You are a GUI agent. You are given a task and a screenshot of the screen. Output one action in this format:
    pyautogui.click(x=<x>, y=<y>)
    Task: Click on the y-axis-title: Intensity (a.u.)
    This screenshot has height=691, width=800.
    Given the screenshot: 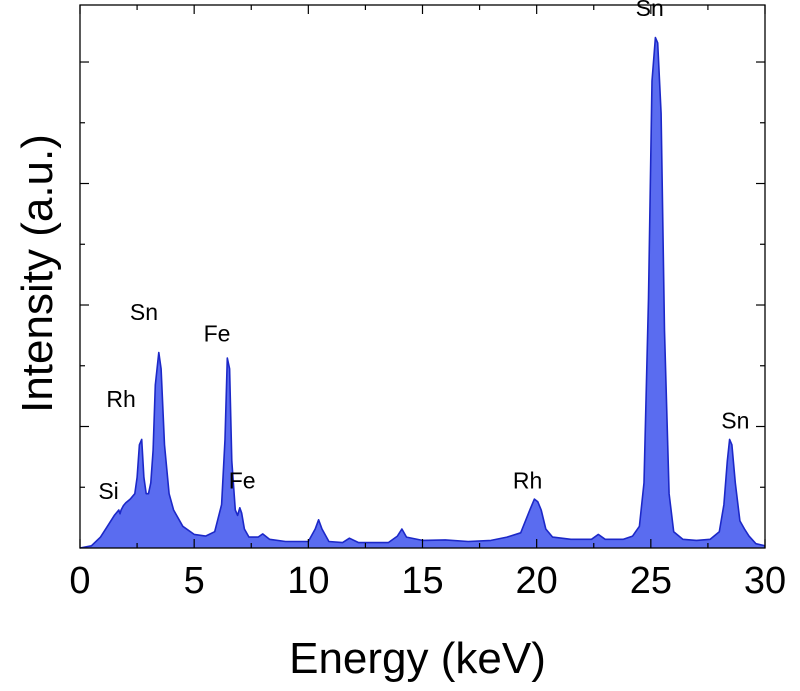 What is the action you would take?
    pyautogui.click(x=37, y=273)
    